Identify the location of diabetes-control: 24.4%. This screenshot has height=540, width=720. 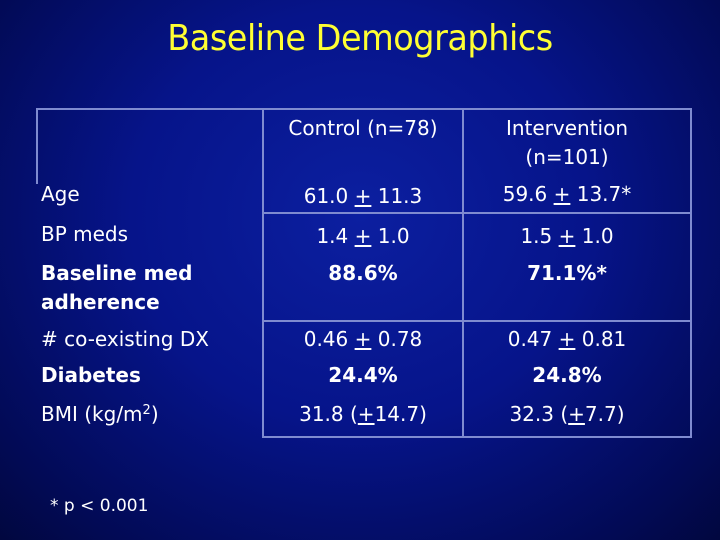
(363, 375).